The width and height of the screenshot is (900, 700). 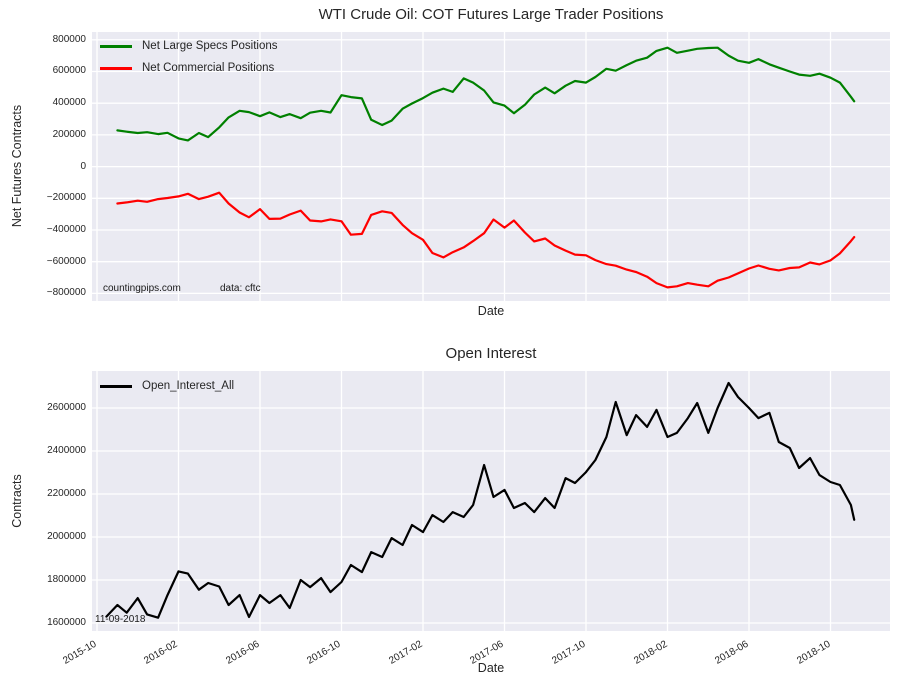 What do you see at coordinates (120, 619) in the screenshot?
I see `report-date-text: 11-09-2018` at bounding box center [120, 619].